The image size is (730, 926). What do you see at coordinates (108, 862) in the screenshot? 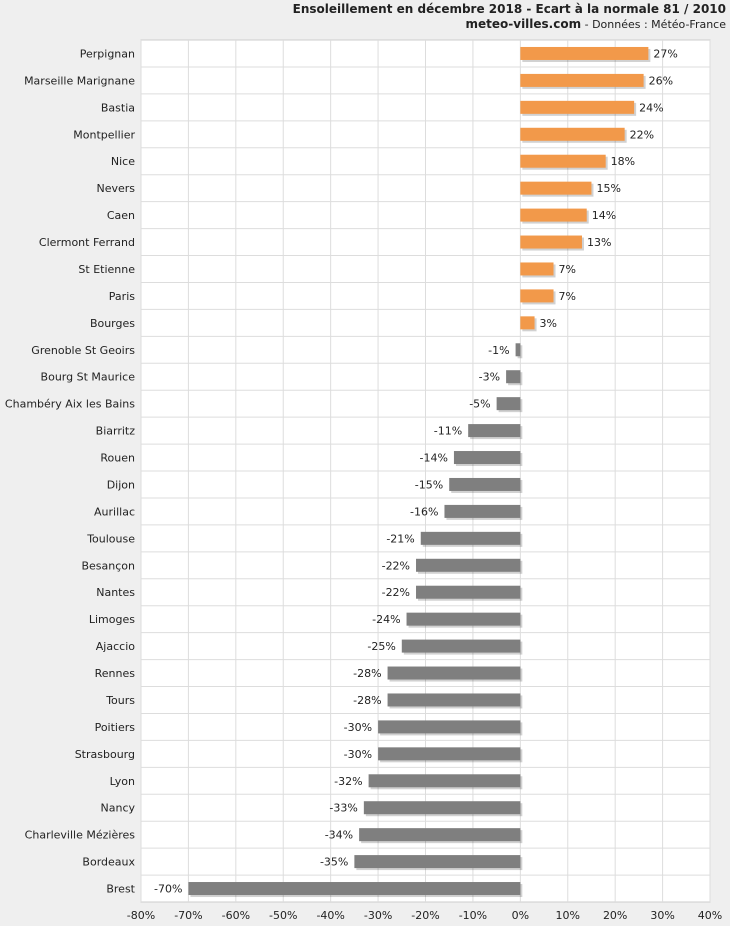
I see `category-label: Bordeaux` at bounding box center [108, 862].